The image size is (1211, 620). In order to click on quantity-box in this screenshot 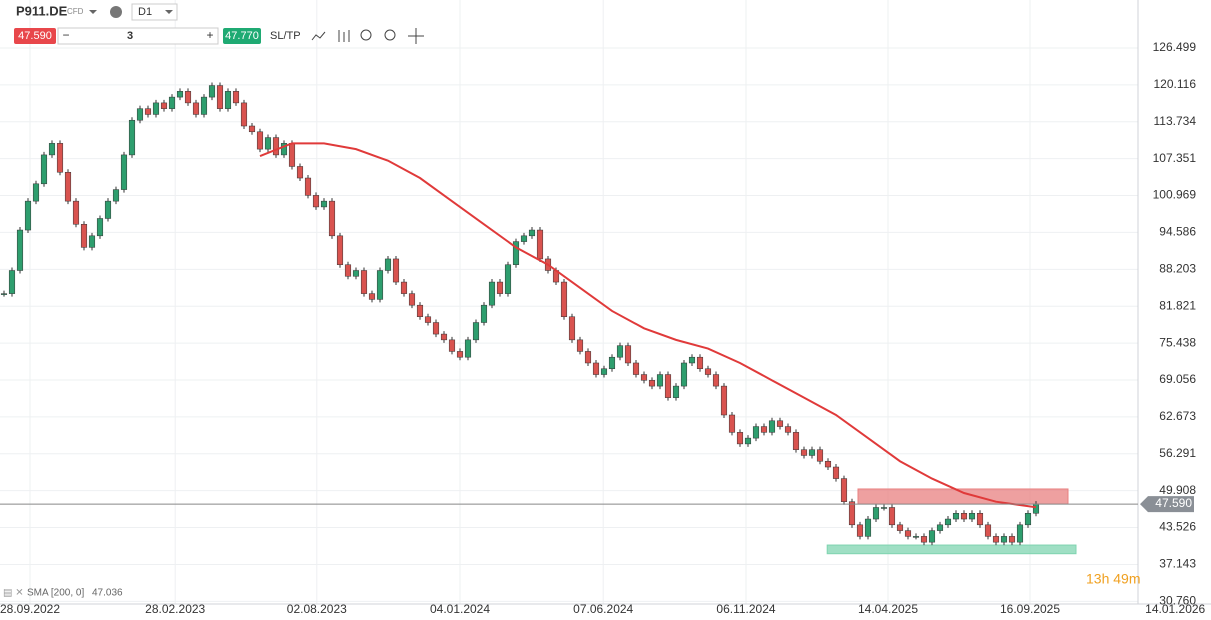, I will do `click(138, 36)`.